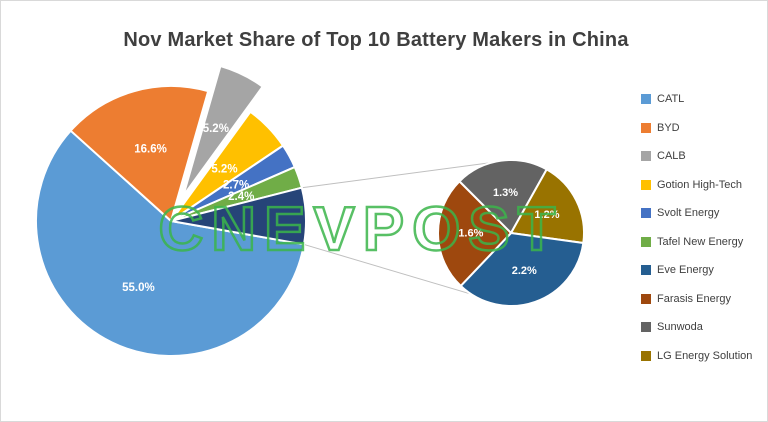 This screenshot has width=768, height=422. What do you see at coordinates (646, 355) in the screenshot?
I see `legend-swatch-lg-energy-solution` at bounding box center [646, 355].